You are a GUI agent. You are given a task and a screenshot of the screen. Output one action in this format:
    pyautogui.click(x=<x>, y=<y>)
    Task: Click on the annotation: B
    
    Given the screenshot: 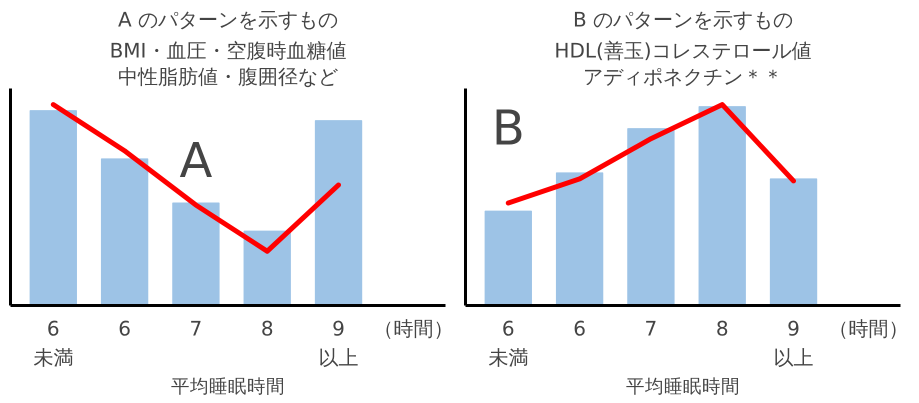 What is the action you would take?
    pyautogui.click(x=508, y=128)
    